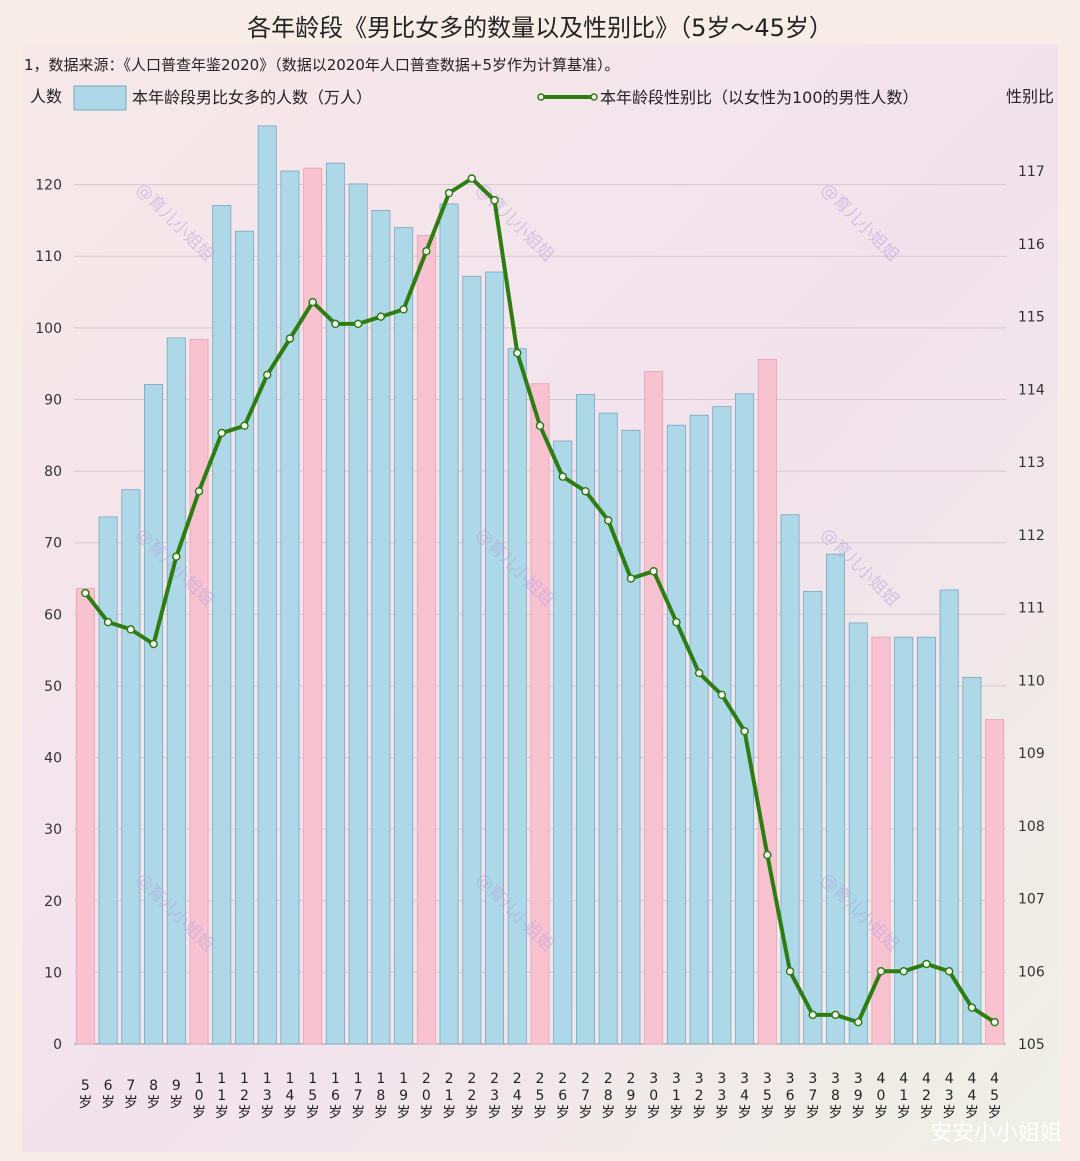  I want to click on left-tick-label: 50, so click(53, 687).